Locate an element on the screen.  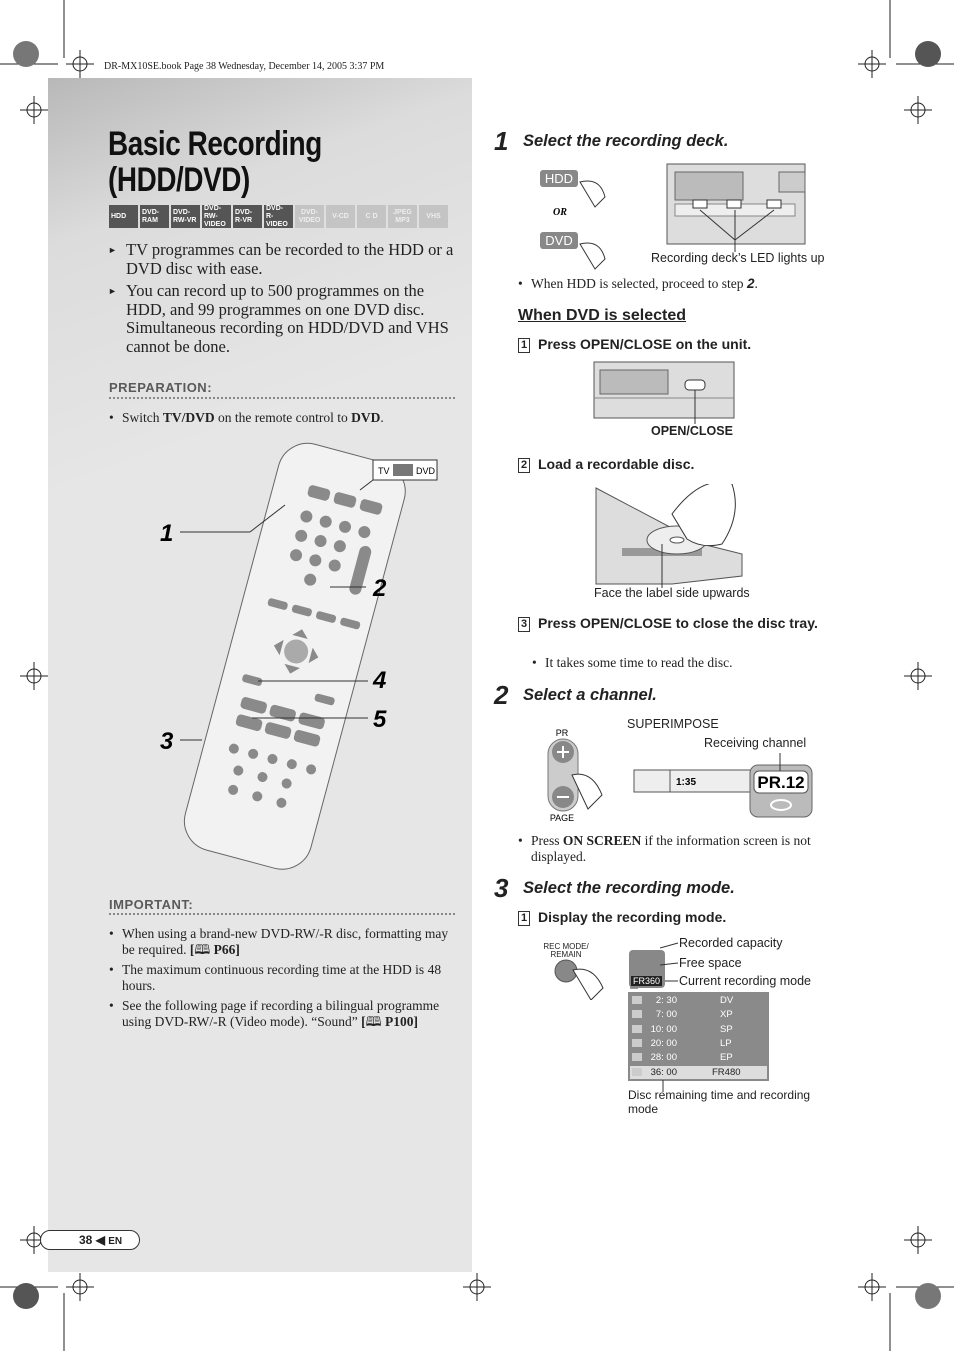
hdd-button: HDD is located at coordinates (559, 178).